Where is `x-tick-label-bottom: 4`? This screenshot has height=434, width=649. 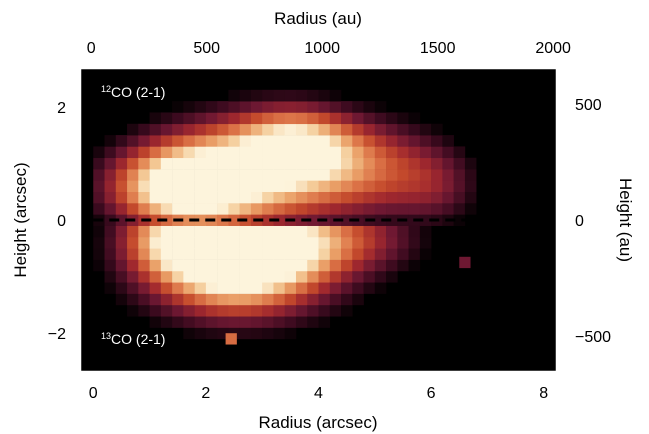
x-tick-label-bottom: 4 is located at coordinates (318, 393).